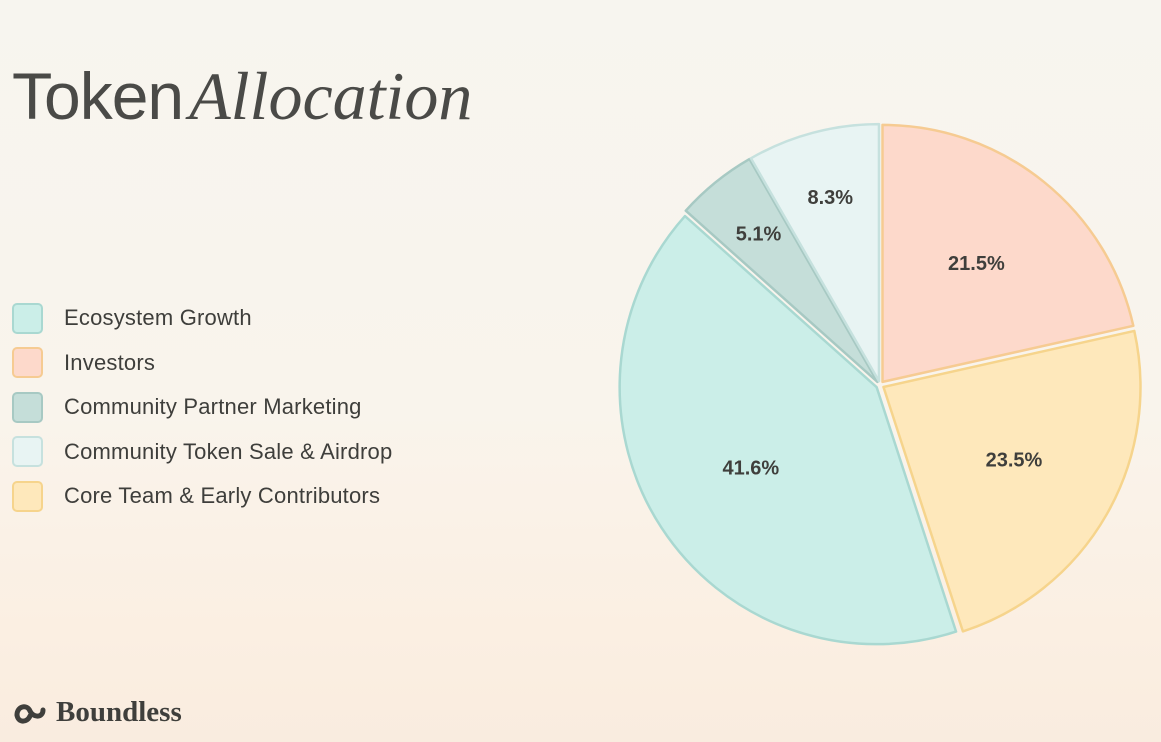 This screenshot has height=742, width=1161. I want to click on legend-item: Investors, so click(202, 363).